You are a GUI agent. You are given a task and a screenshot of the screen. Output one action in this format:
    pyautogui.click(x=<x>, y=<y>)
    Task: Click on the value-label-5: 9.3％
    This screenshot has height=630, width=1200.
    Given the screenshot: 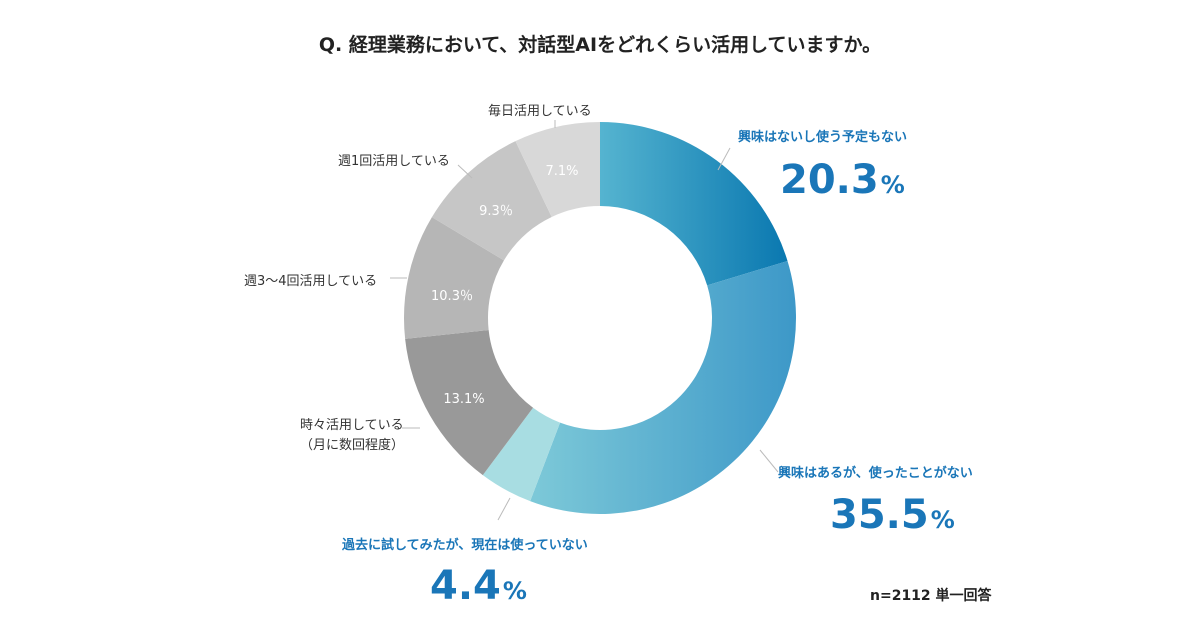 What is the action you would take?
    pyautogui.click(x=496, y=211)
    